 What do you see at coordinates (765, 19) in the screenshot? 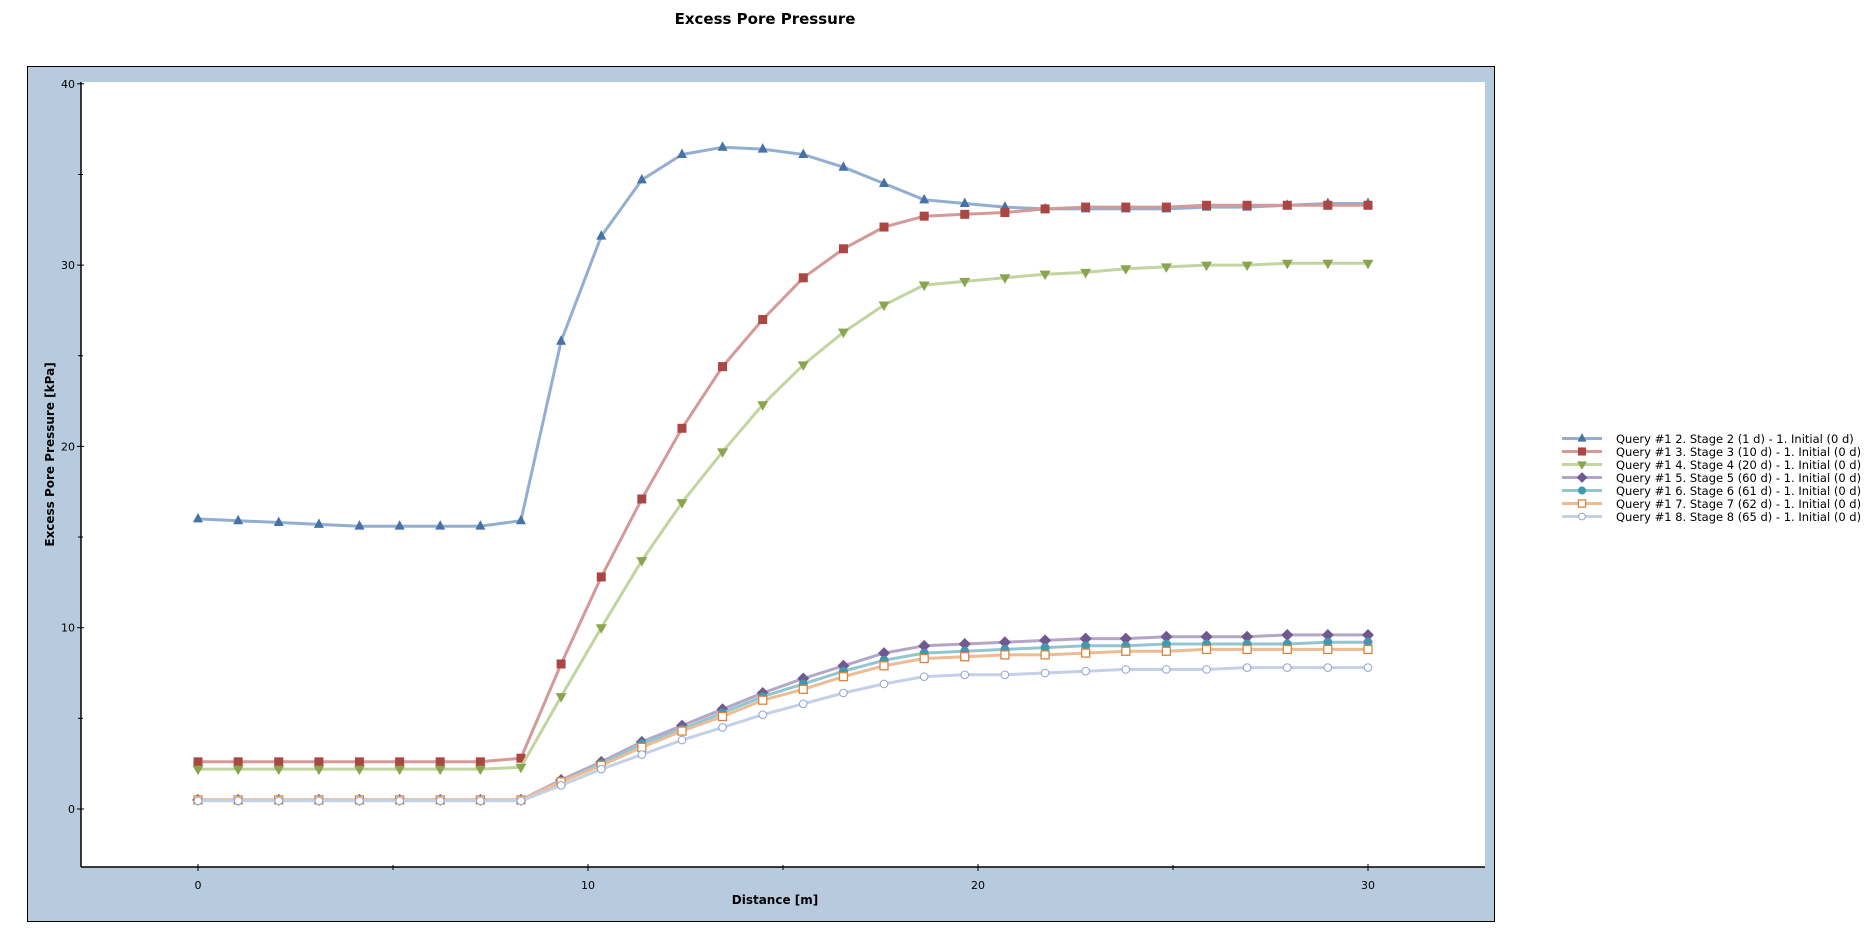
I see `chart-title: Excess Pore Pressure` at bounding box center [765, 19].